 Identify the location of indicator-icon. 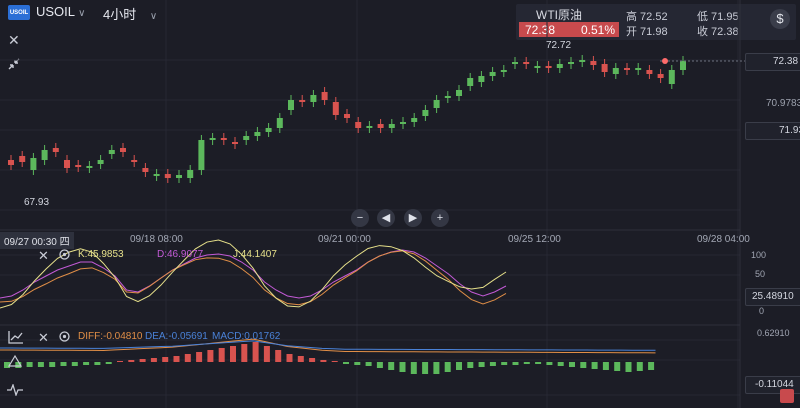
(16, 339).